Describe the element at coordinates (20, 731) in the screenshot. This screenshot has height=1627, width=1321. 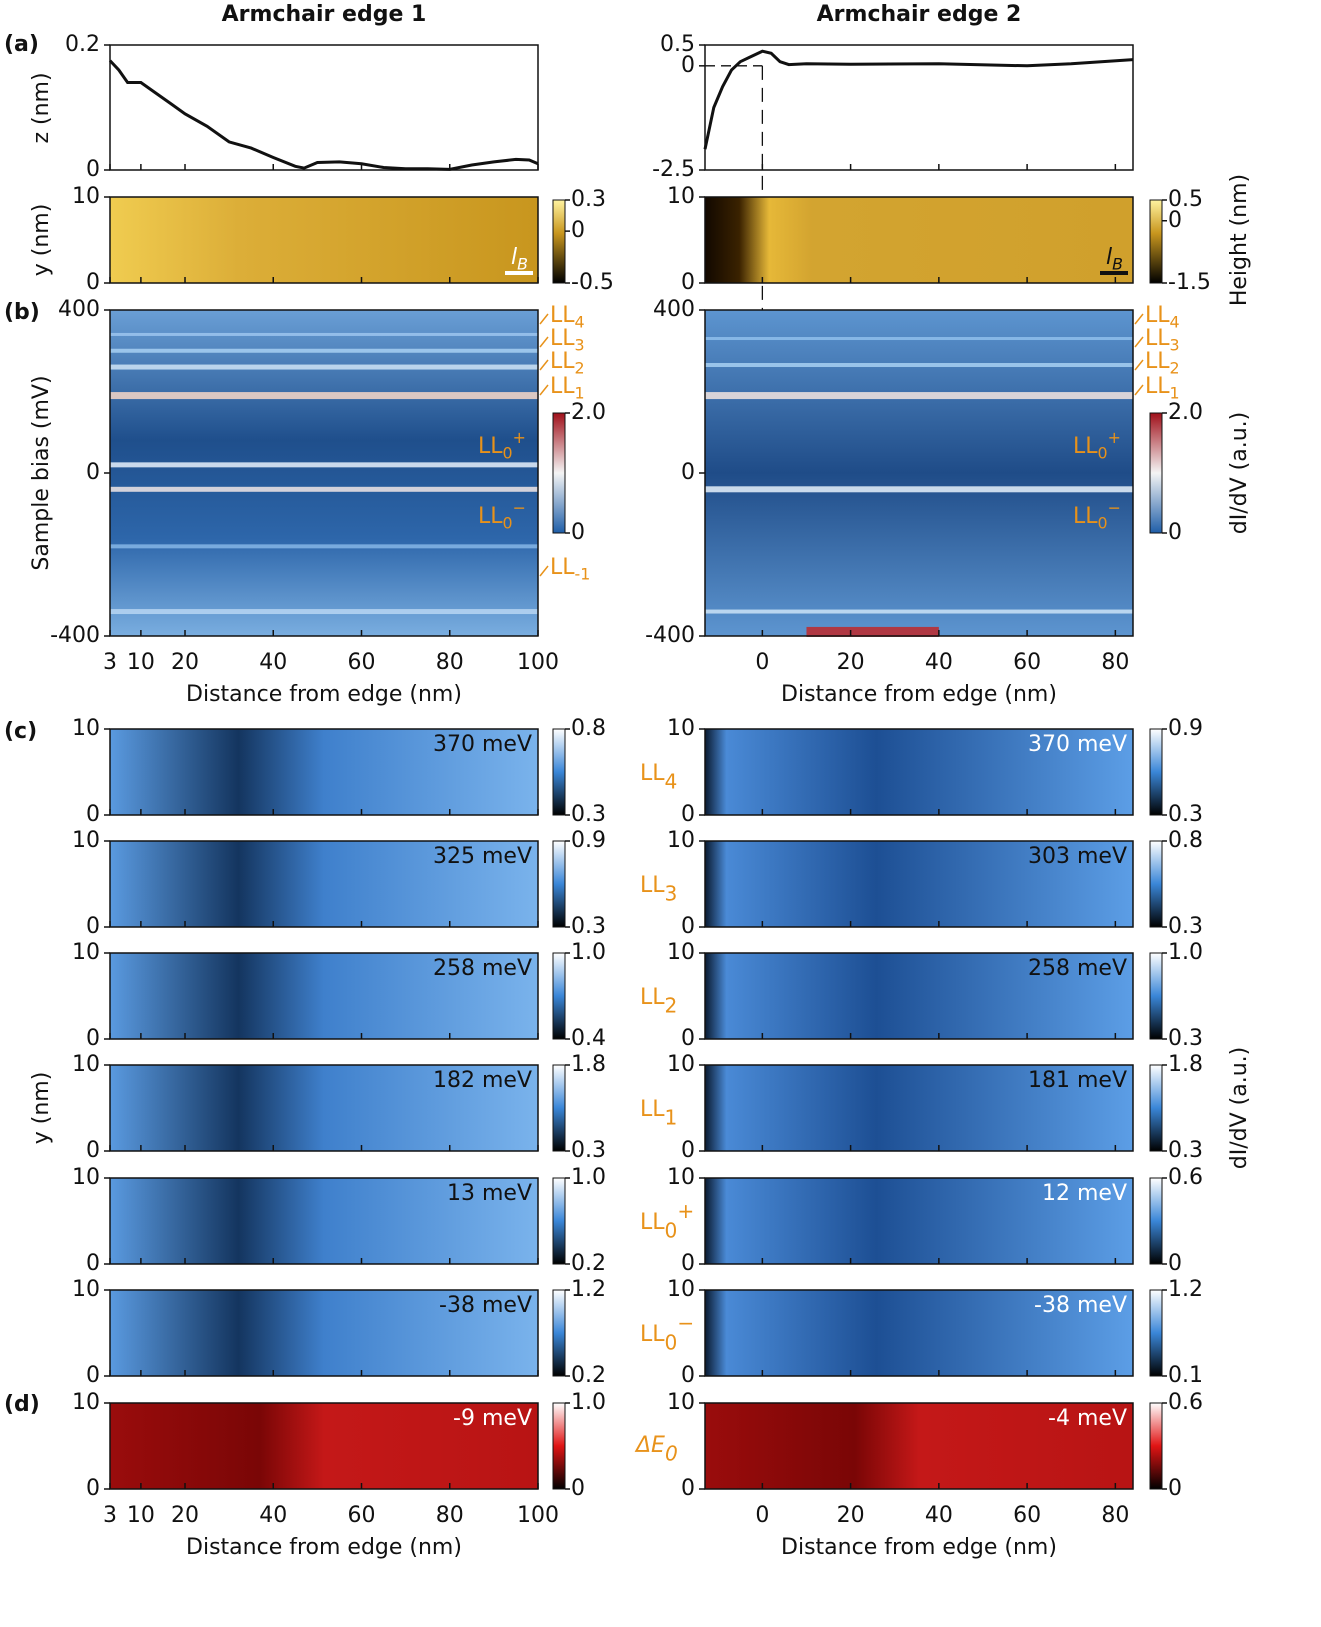
I see `panel-label: (c)` at that location.